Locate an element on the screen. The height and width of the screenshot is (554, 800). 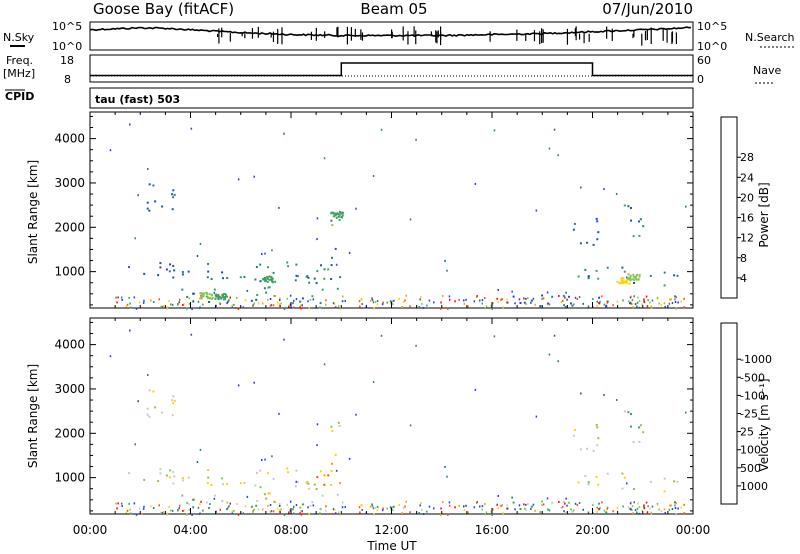
noise-panel-frame is located at coordinates (391, 36).